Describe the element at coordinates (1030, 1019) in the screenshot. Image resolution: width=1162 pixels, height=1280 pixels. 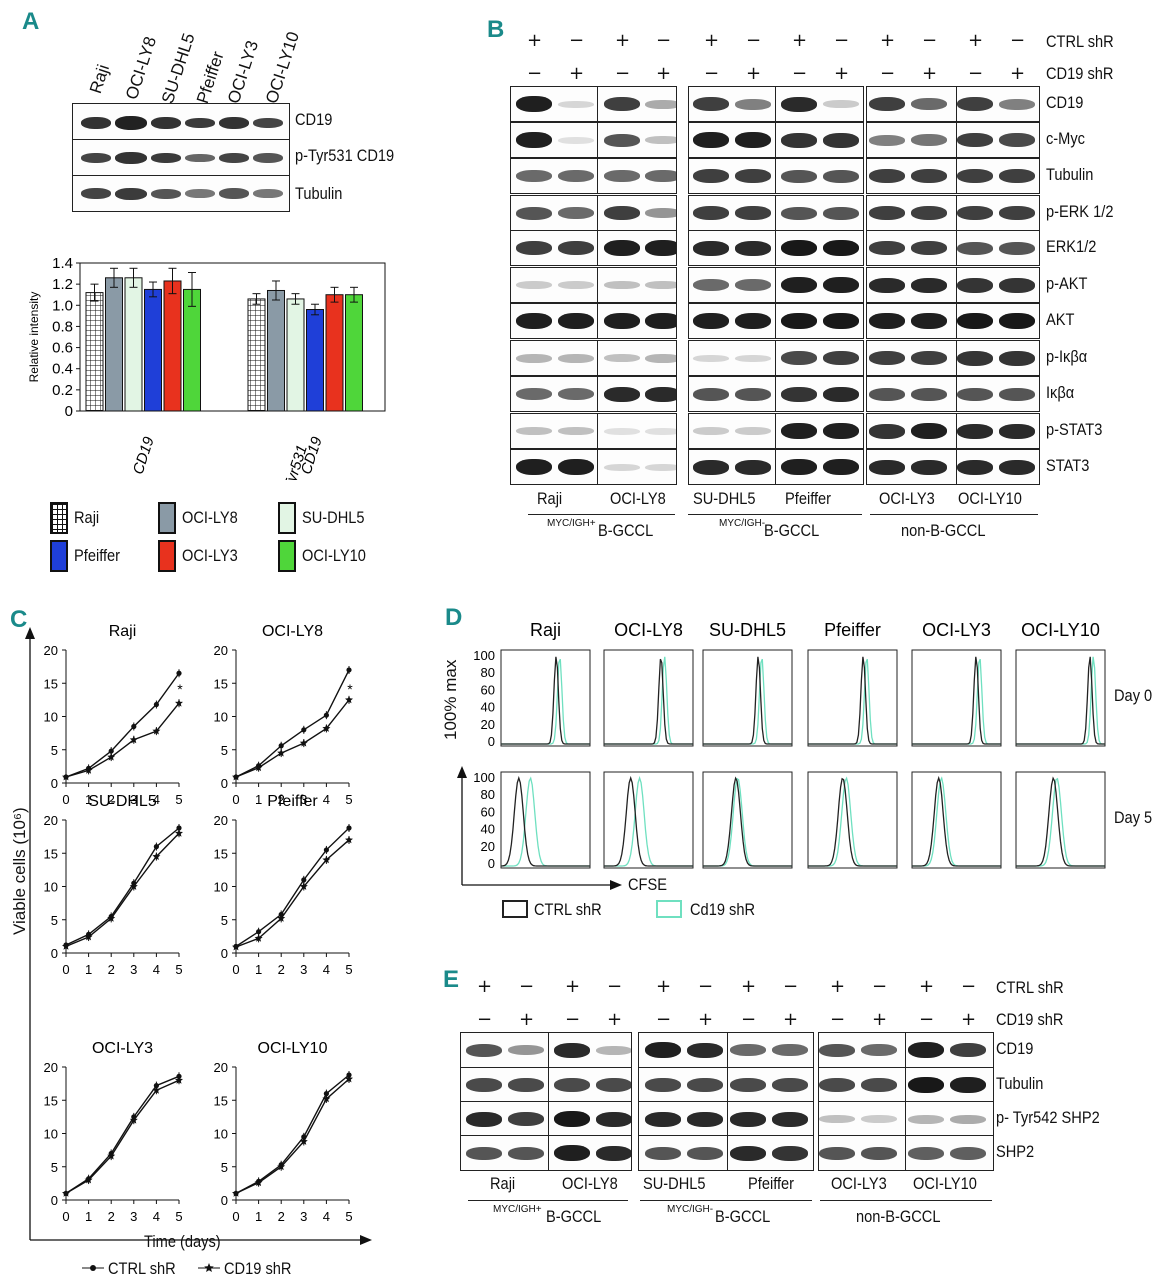
I see `cd19-shr-label: CD19 shR` at that location.